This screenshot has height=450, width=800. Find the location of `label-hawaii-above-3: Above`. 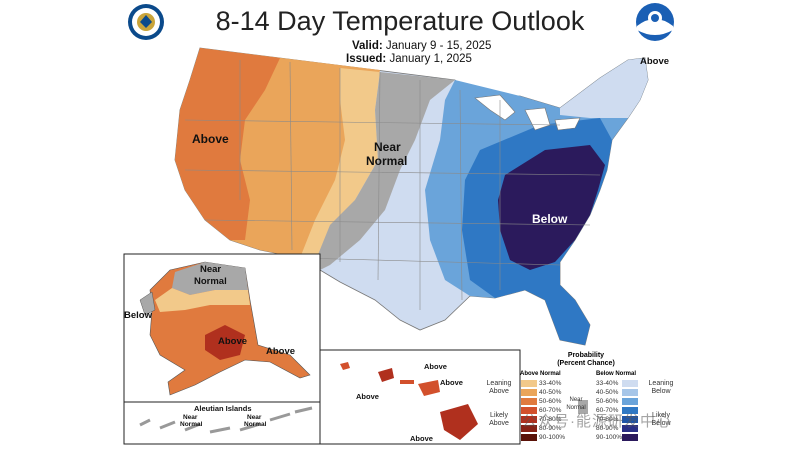

label-hawaii-above-3: Above is located at coordinates (367, 396).